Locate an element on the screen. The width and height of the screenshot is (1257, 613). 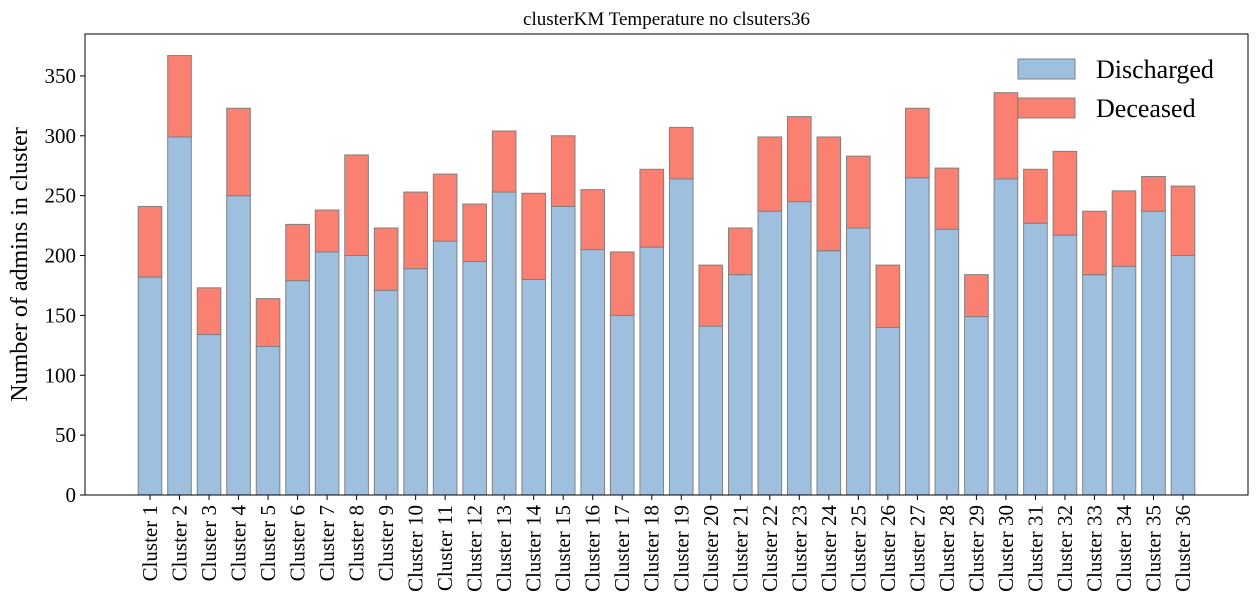
x-tick-label: Cluster 11 is located at coordinates (445, 548).